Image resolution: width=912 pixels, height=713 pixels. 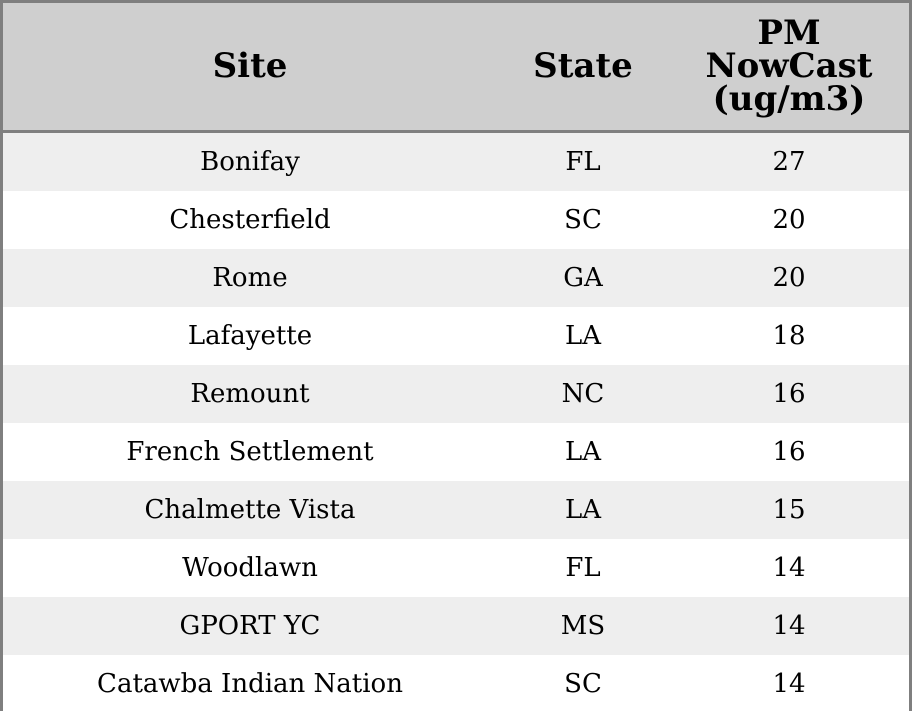 I want to click on table-row: Remount NC 16, so click(x=456, y=394).